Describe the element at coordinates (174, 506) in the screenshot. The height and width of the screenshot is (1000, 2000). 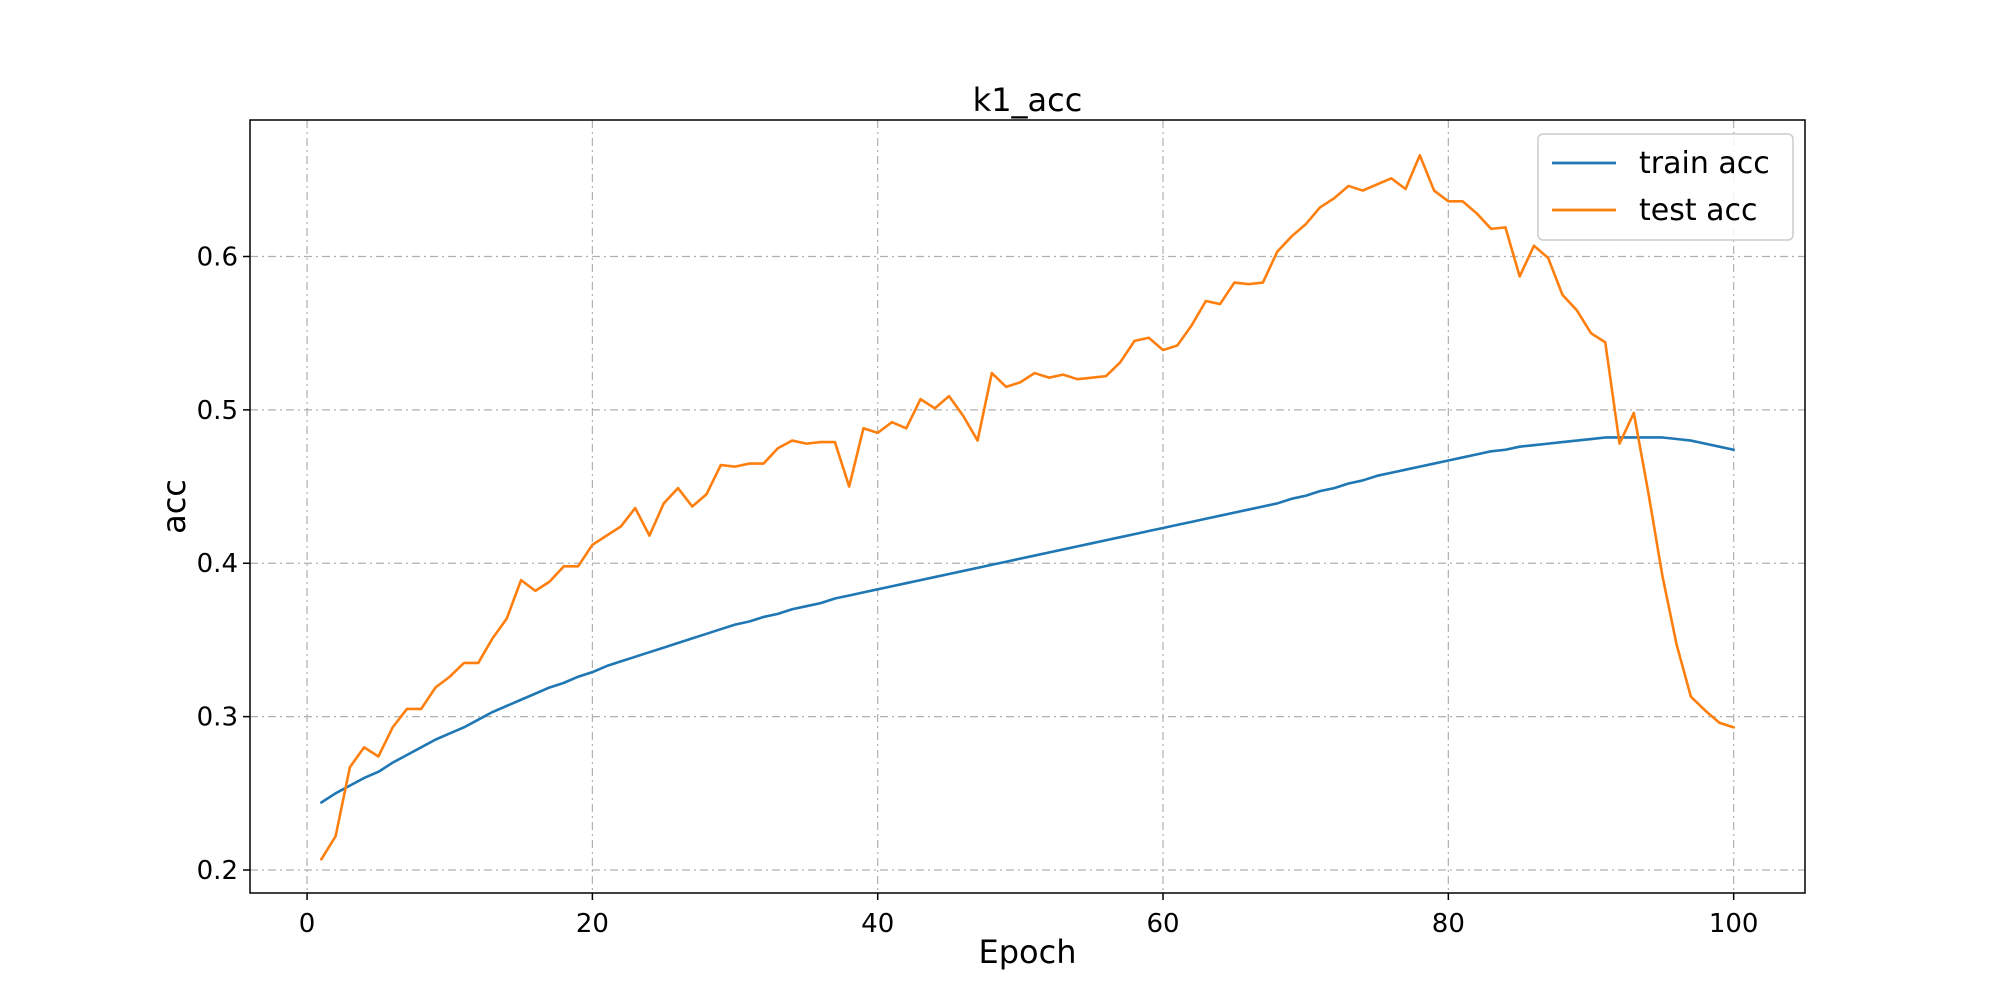
I see `y-axis-label: acc` at that location.